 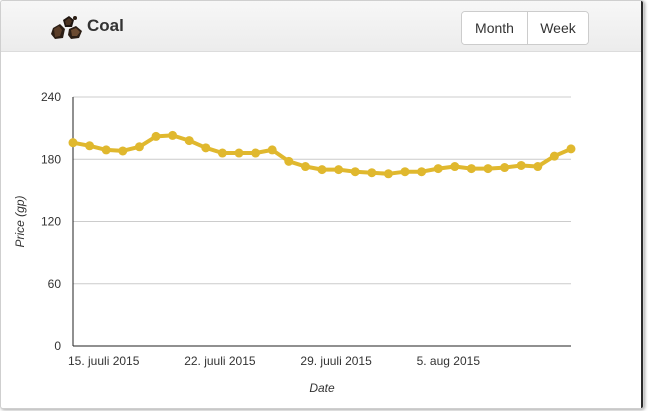 I want to click on panel-header: Coal Month Week, so click(x=322, y=26).